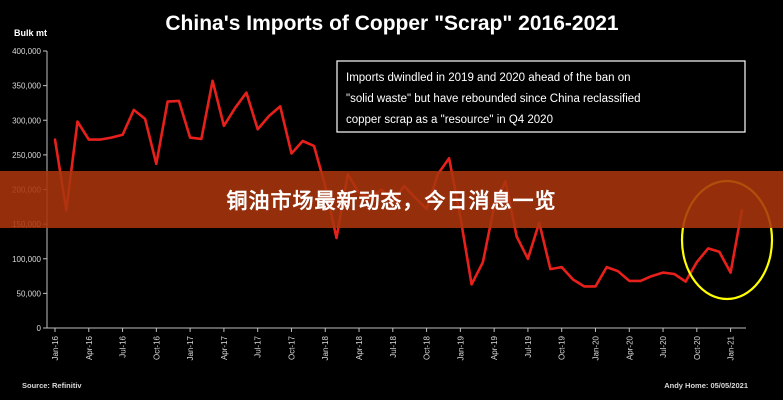 This screenshot has height=400, width=783. I want to click on x-tick-label: Jul-16, so click(123, 346).